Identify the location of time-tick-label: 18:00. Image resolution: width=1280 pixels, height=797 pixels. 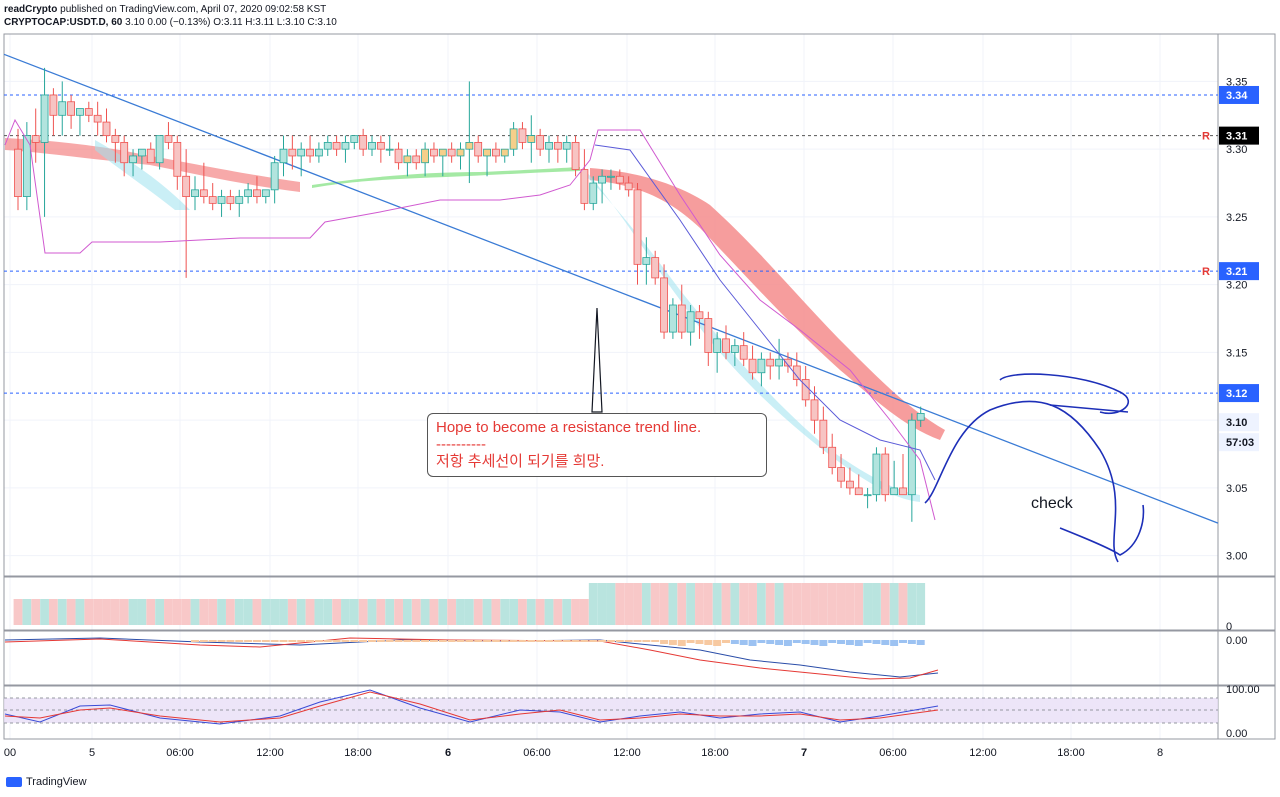
(358, 753).